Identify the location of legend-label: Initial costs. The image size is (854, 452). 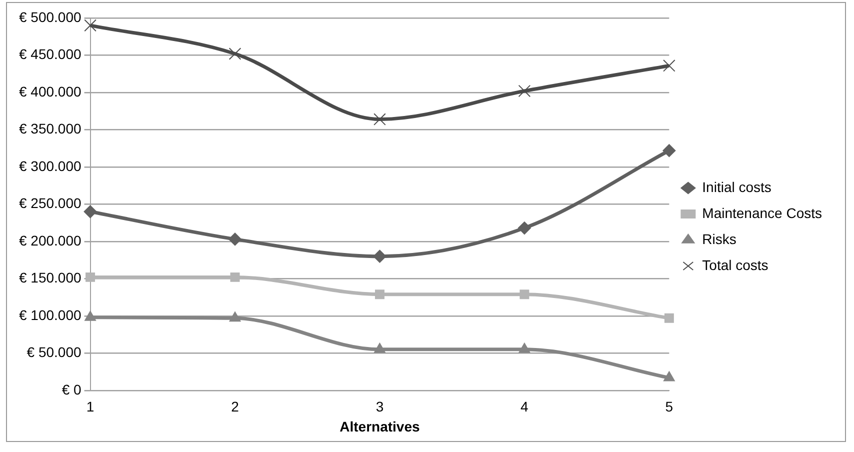
(737, 186).